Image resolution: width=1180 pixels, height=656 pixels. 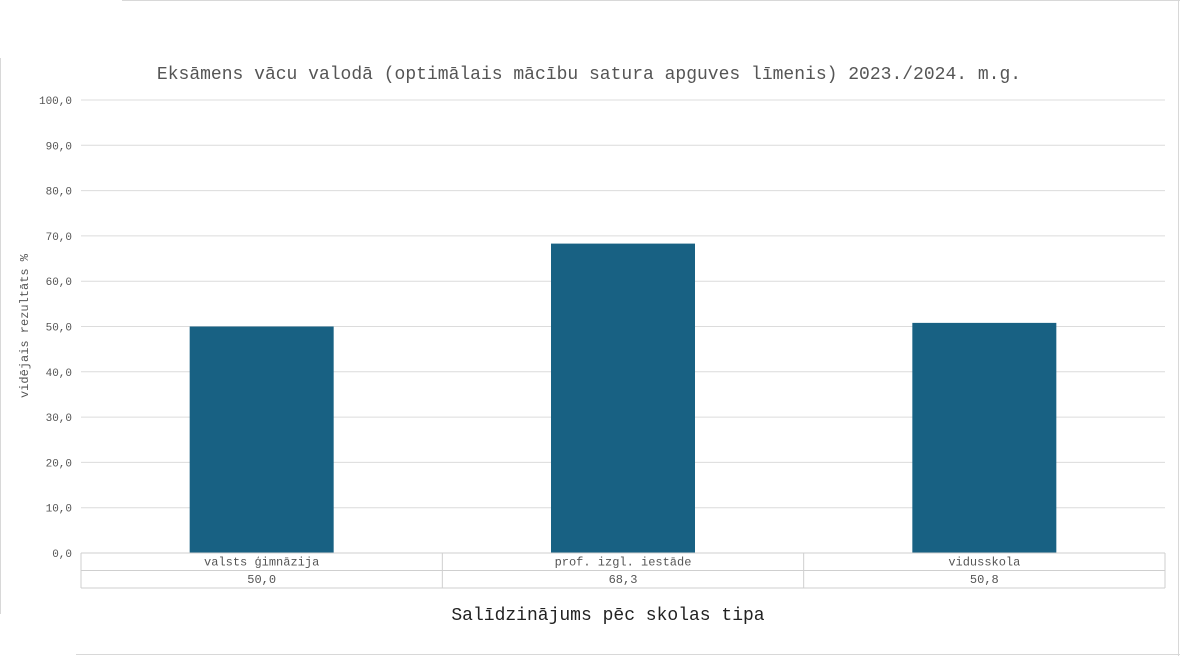 What do you see at coordinates (623, 563) in the screenshot?
I see `category-label: prof. izgl. iestāde` at bounding box center [623, 563].